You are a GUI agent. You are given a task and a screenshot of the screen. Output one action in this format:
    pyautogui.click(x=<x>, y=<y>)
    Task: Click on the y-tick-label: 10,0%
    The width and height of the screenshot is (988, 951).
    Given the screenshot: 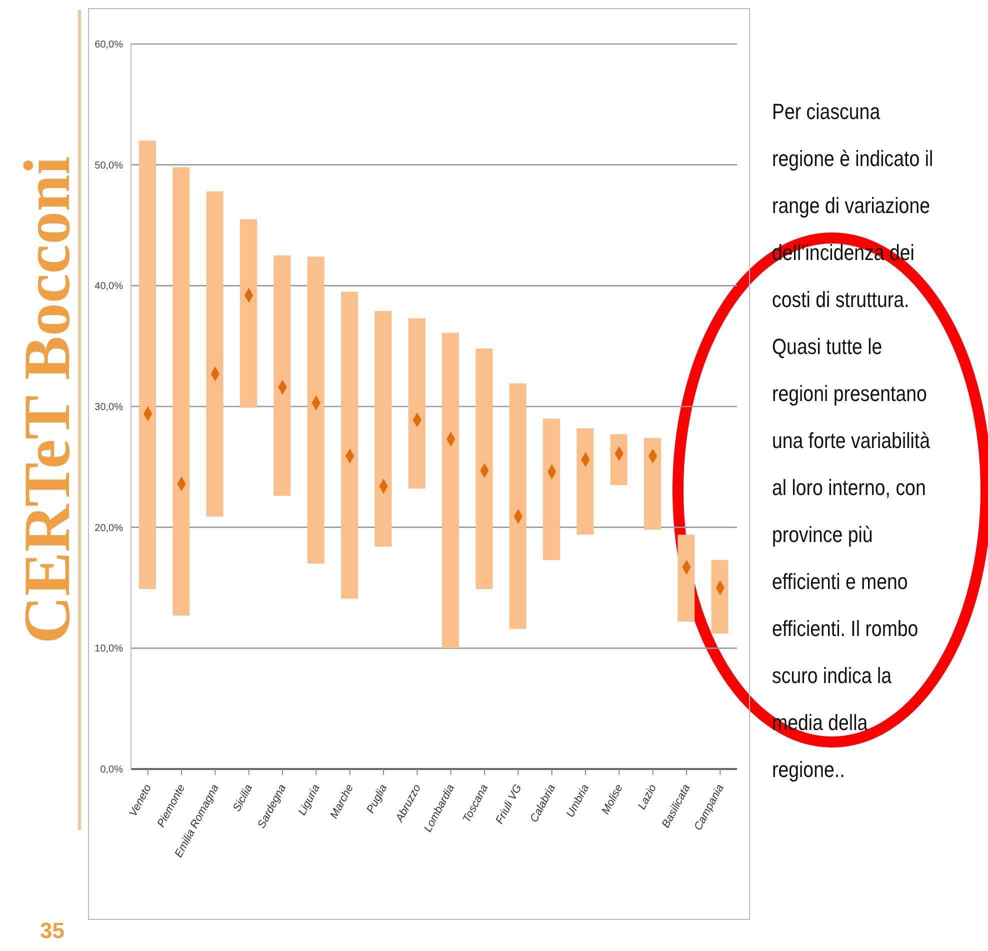 What is the action you would take?
    pyautogui.click(x=109, y=649)
    